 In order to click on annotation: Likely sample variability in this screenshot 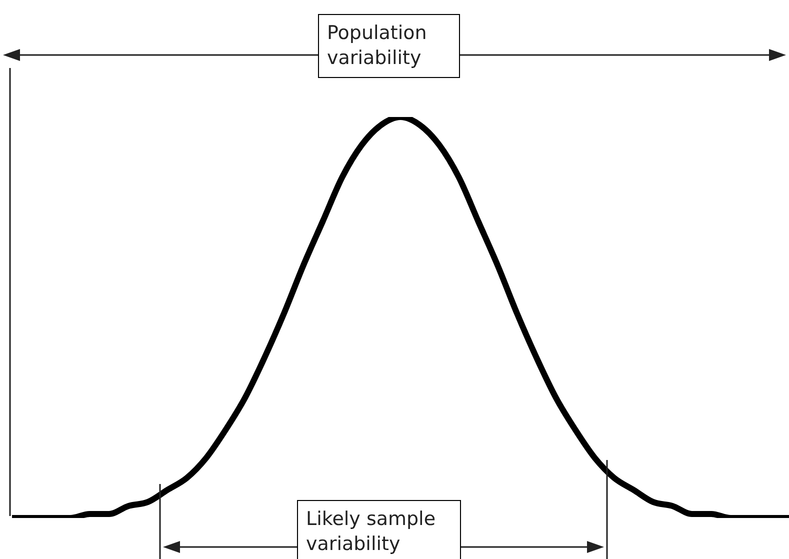, I will do `click(379, 529)`.